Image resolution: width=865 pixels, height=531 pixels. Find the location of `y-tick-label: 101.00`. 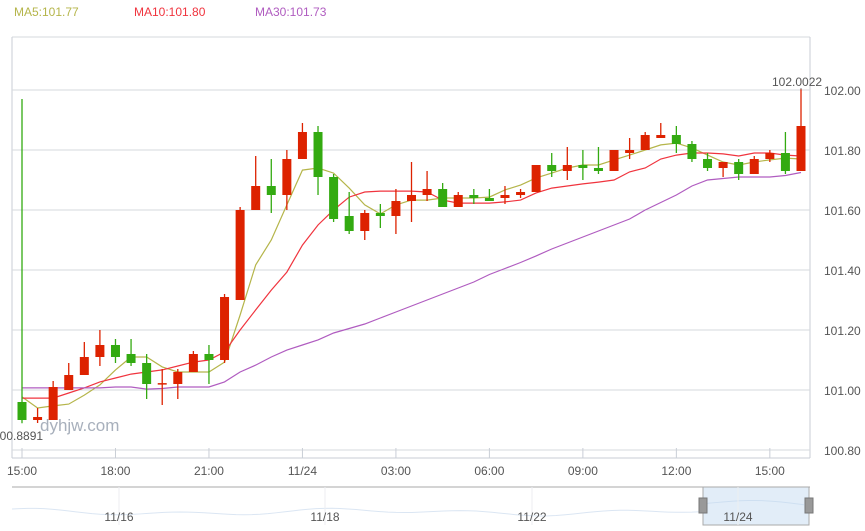

y-tick-label: 101.00 is located at coordinates (842, 391).